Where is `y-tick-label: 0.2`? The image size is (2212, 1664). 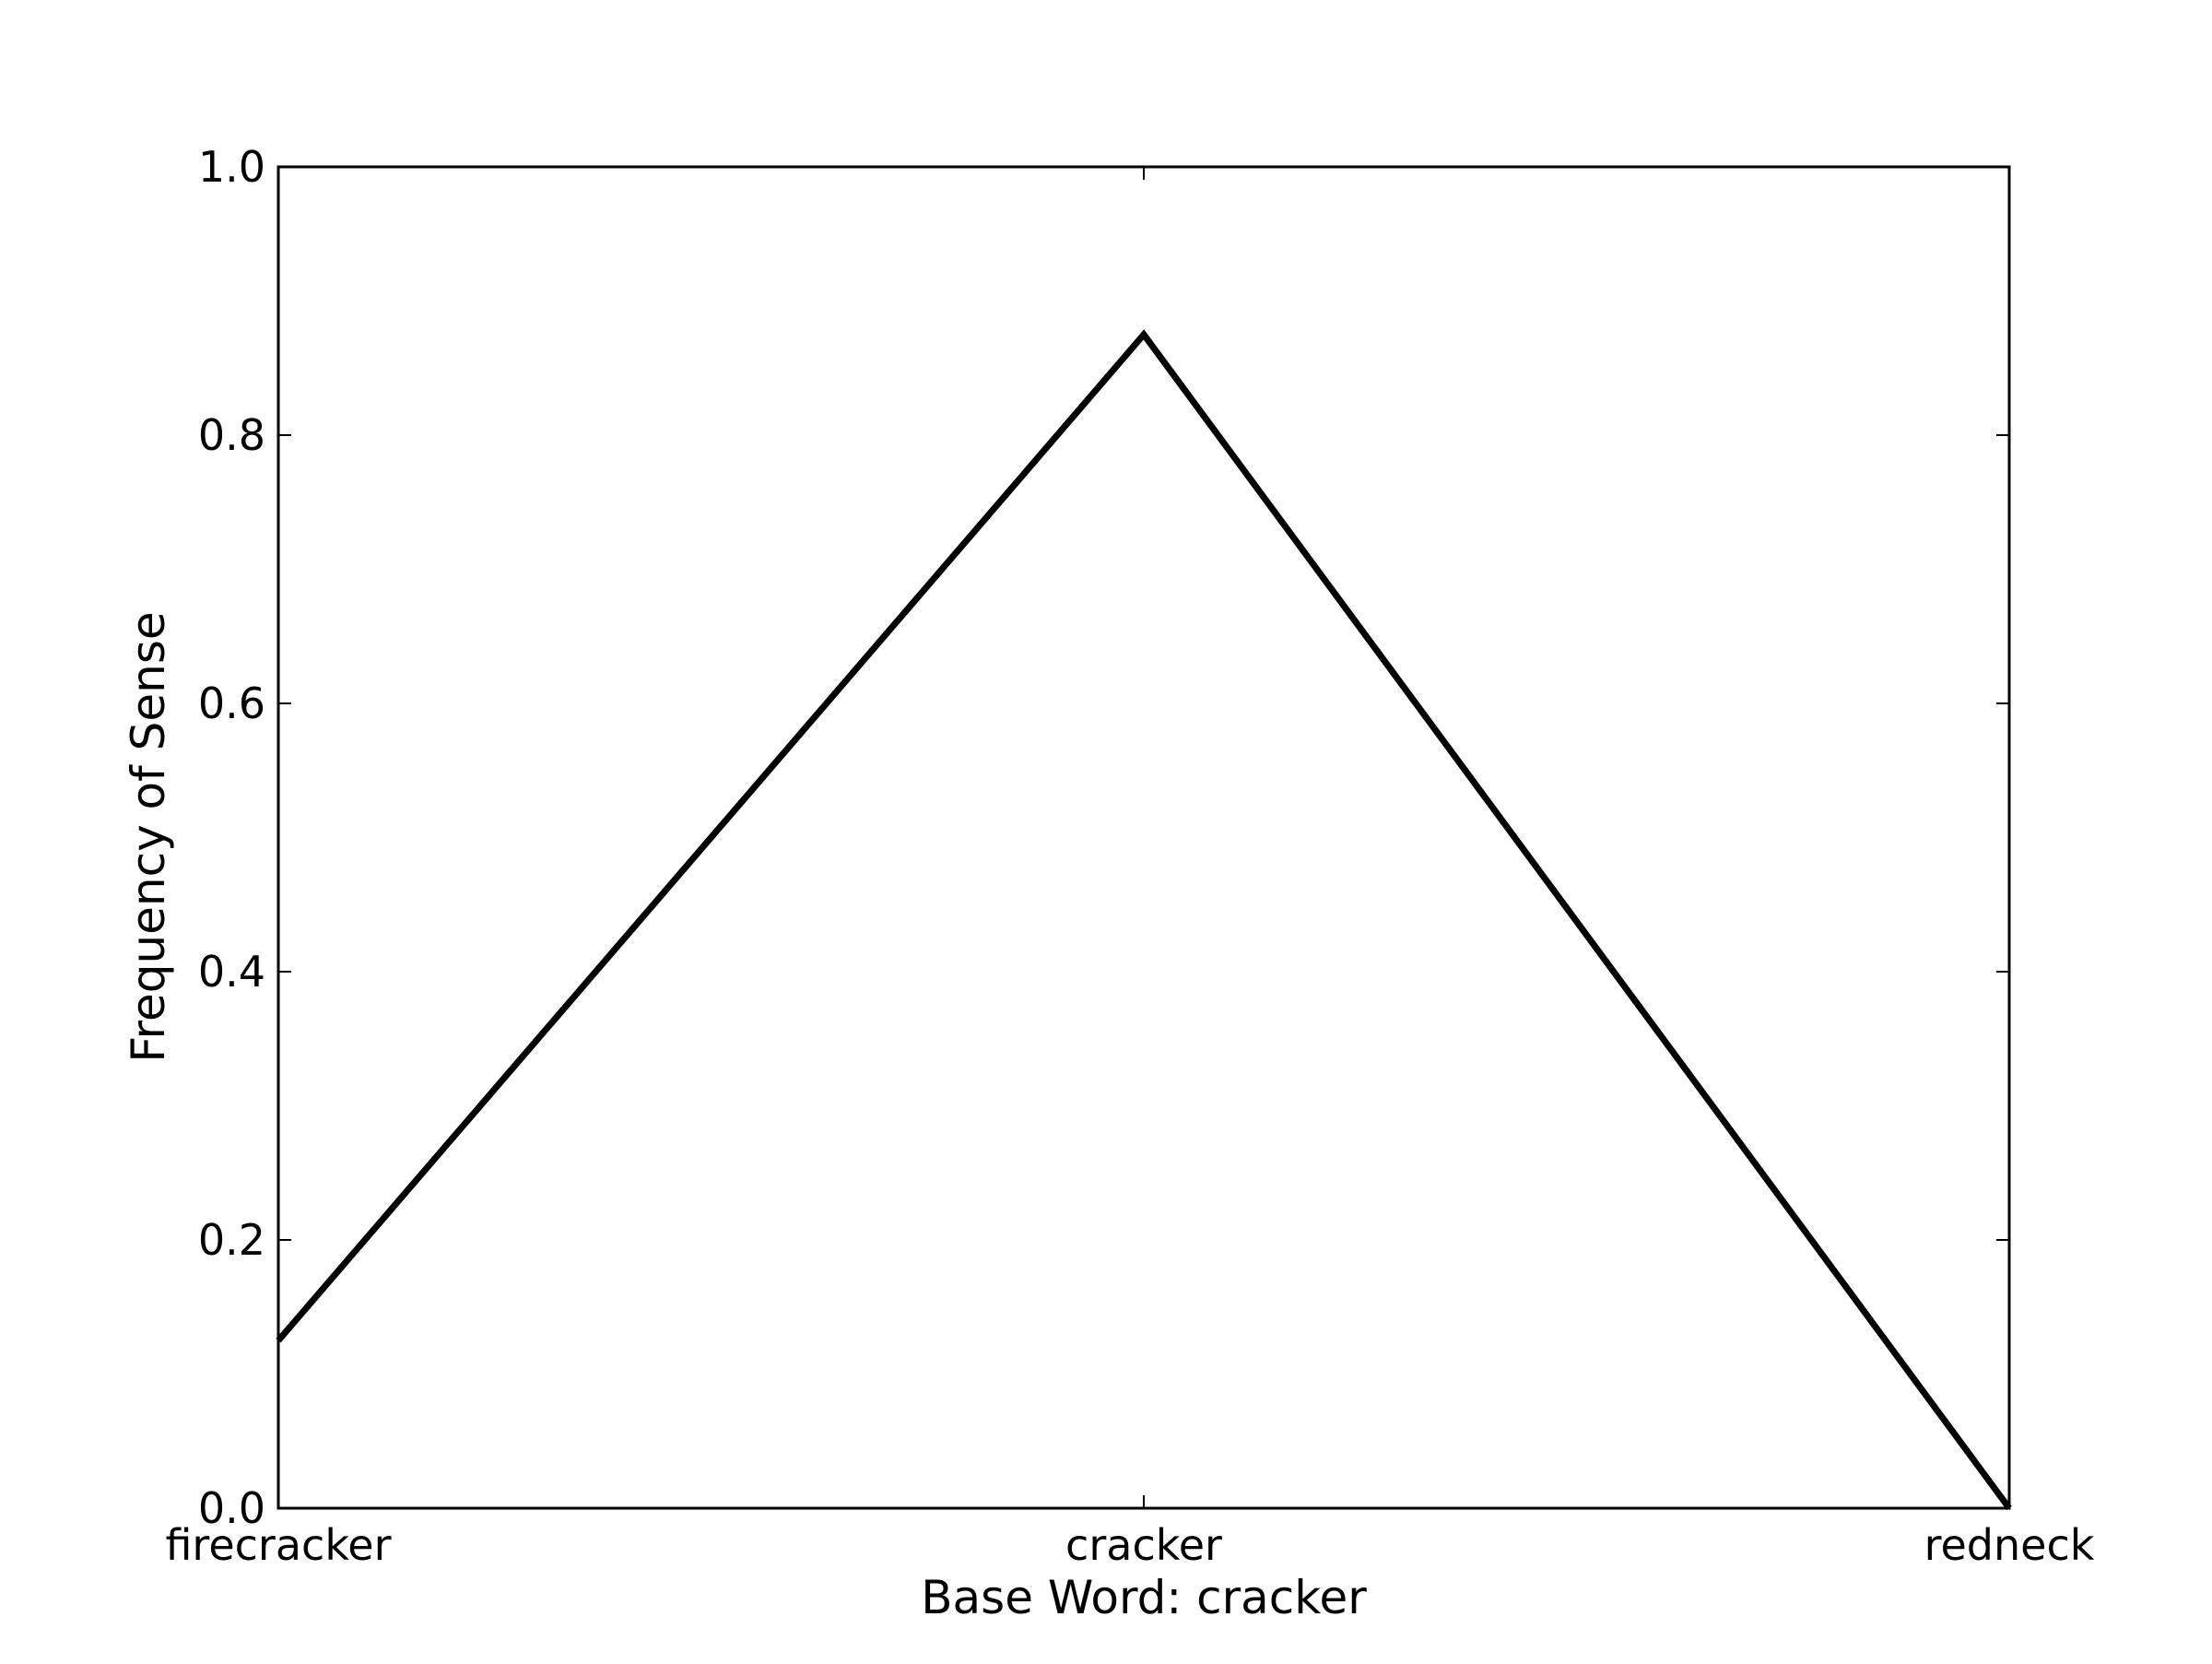 y-tick-label: 0.2 is located at coordinates (231, 1240).